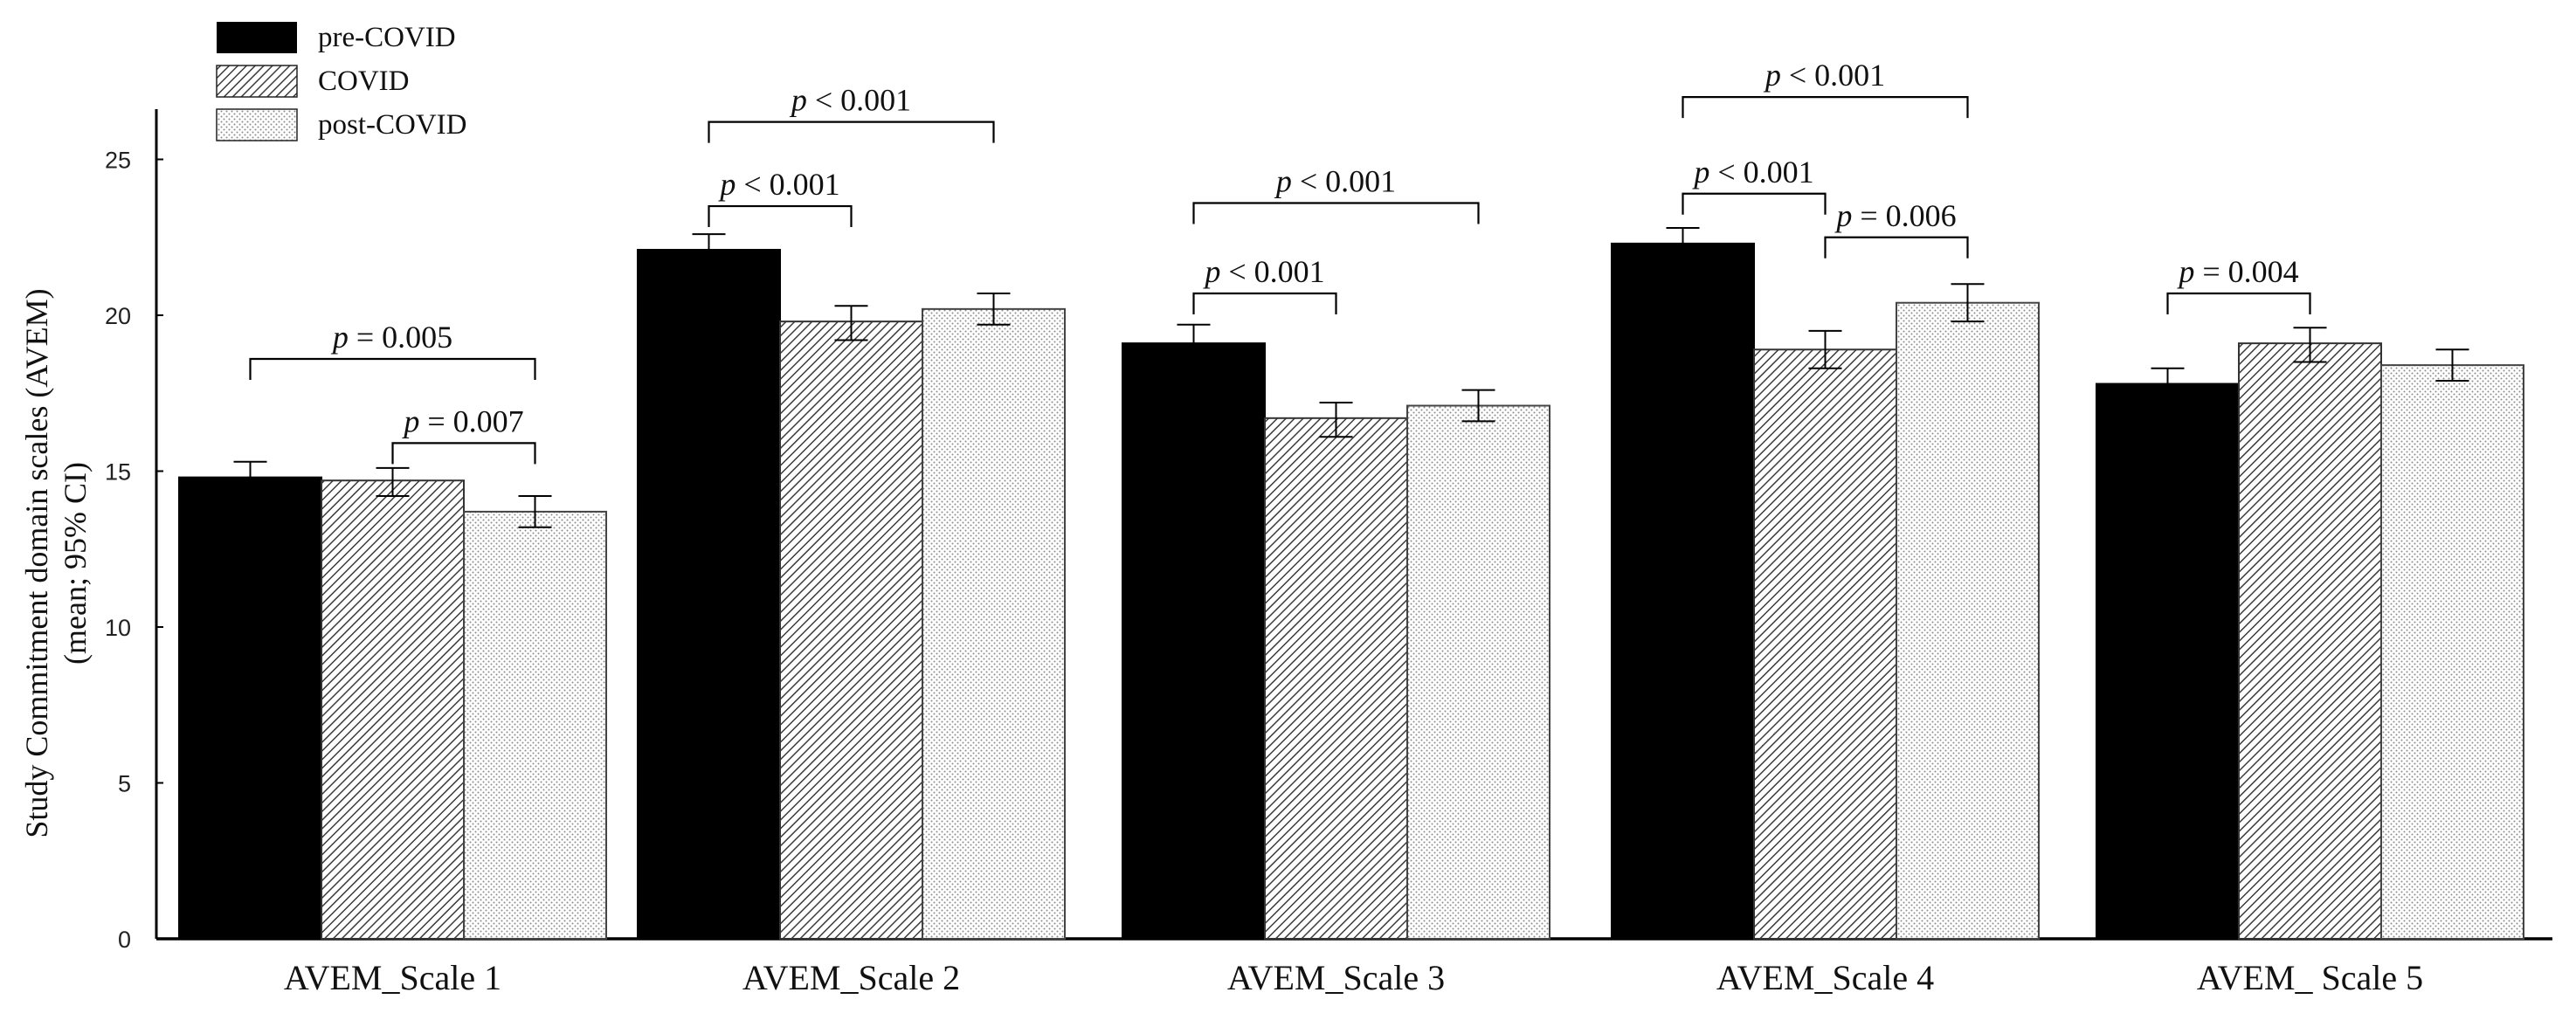 This screenshot has width=2576, height=1020. I want to click on y-ticks: 0 5 10 15 20 25, so click(134, 550).